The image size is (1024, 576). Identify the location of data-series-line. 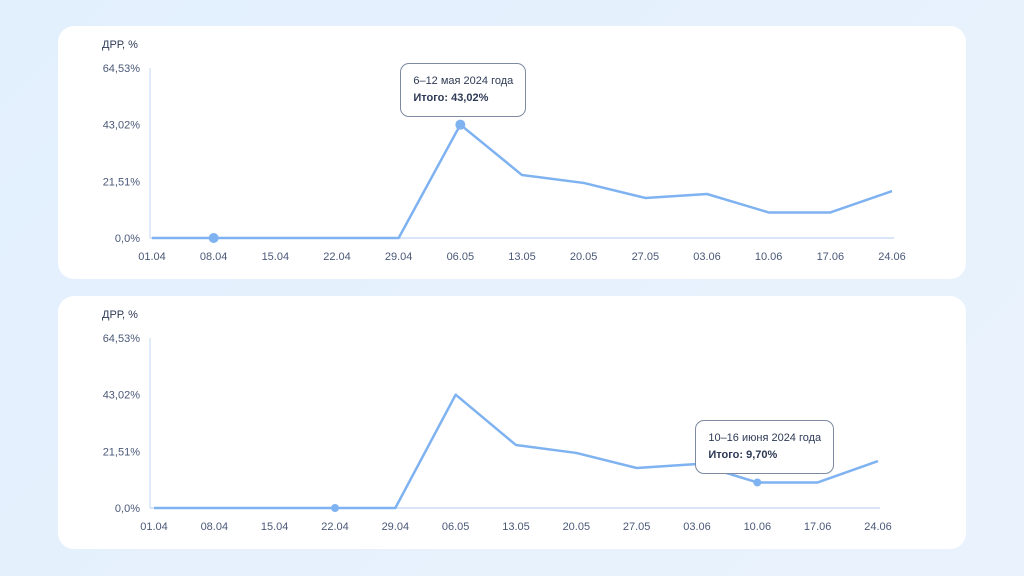
(522, 181).